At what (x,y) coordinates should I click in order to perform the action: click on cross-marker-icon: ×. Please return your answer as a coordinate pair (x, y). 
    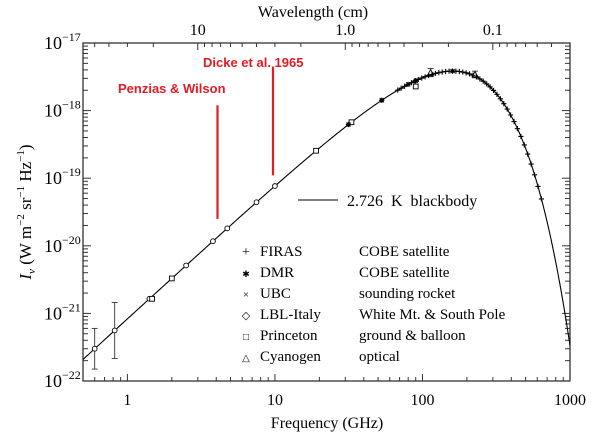
    Looking at the image, I should click on (246, 295).